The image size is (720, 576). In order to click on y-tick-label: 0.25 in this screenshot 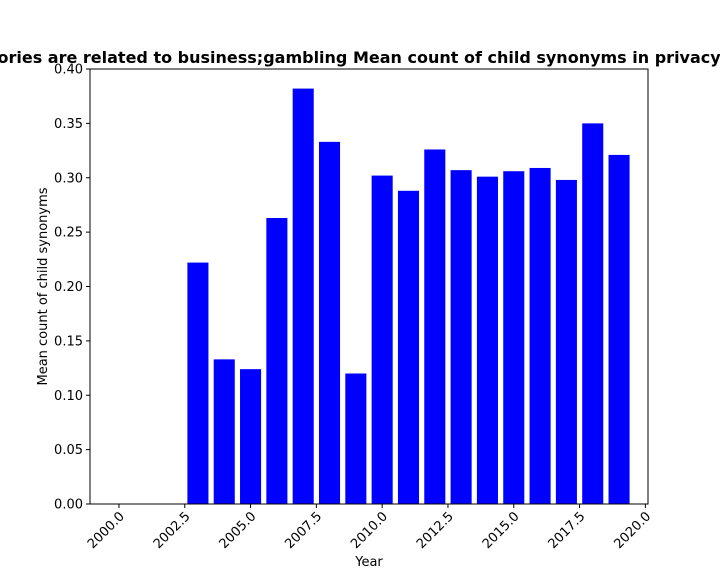, I will do `click(68, 233)`.